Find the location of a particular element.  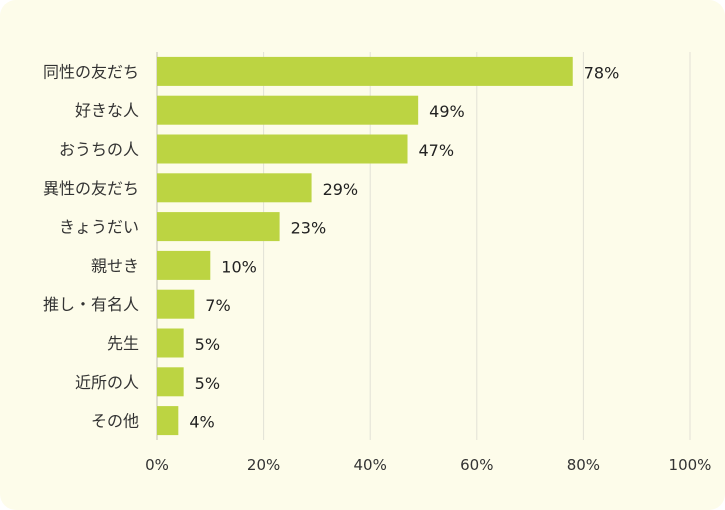

value-label: 7% is located at coordinates (217, 305).